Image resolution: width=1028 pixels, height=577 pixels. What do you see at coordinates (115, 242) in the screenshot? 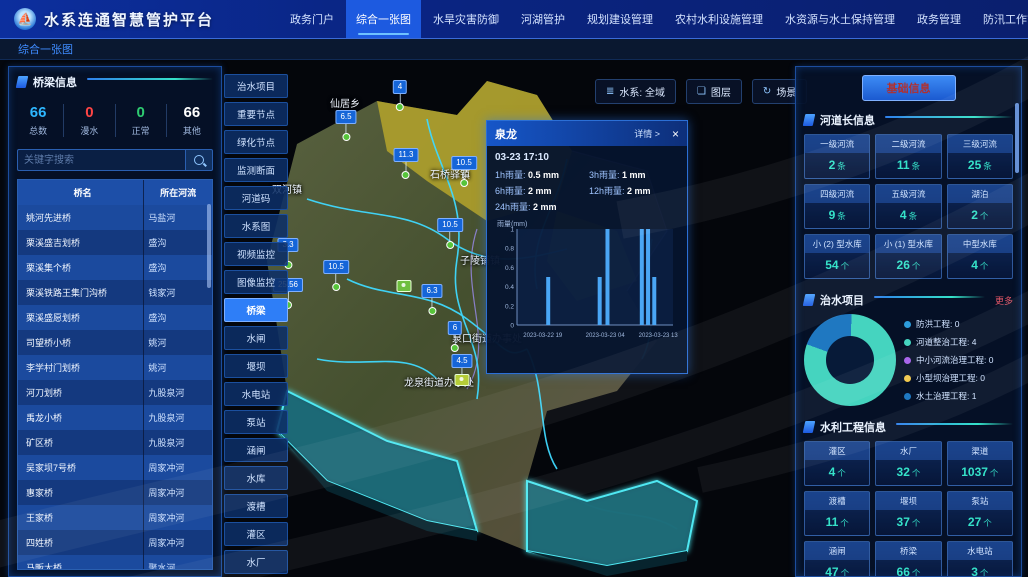
I see `table-row: 栗溪盛吉划桥 盛沟` at bounding box center [115, 242].